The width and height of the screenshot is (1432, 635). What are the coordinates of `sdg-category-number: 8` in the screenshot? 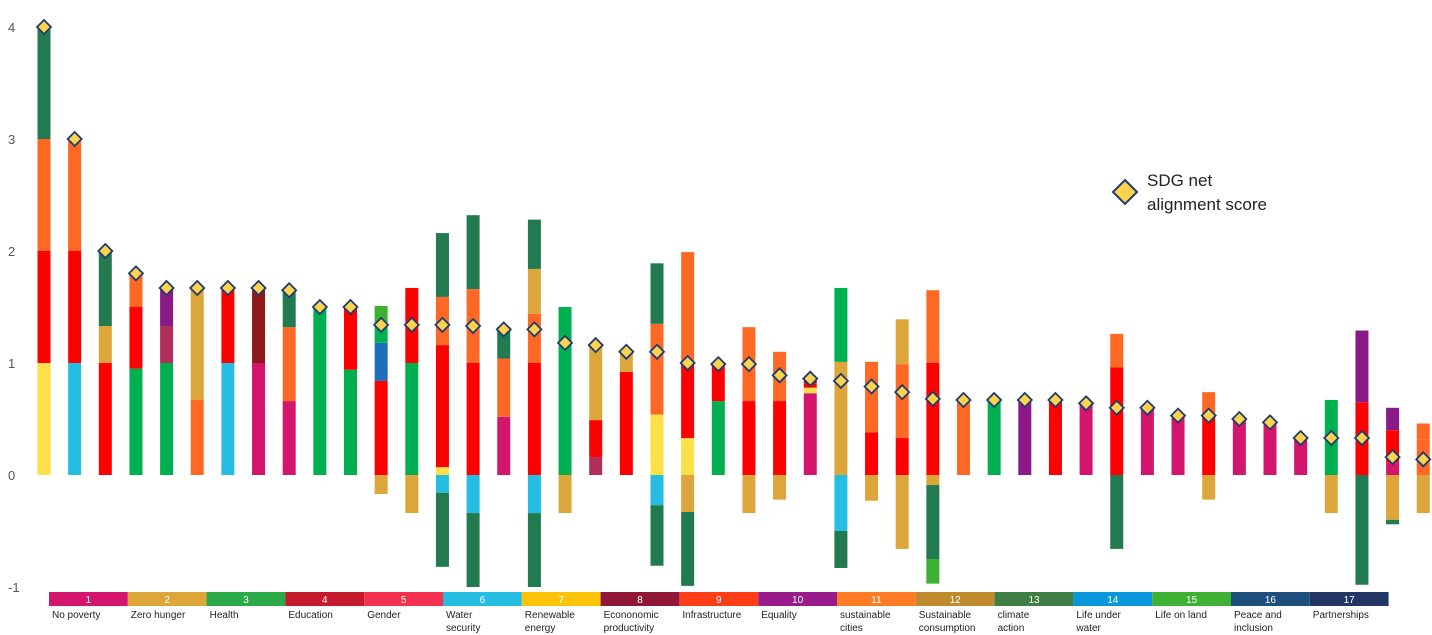 It's located at (640, 600).